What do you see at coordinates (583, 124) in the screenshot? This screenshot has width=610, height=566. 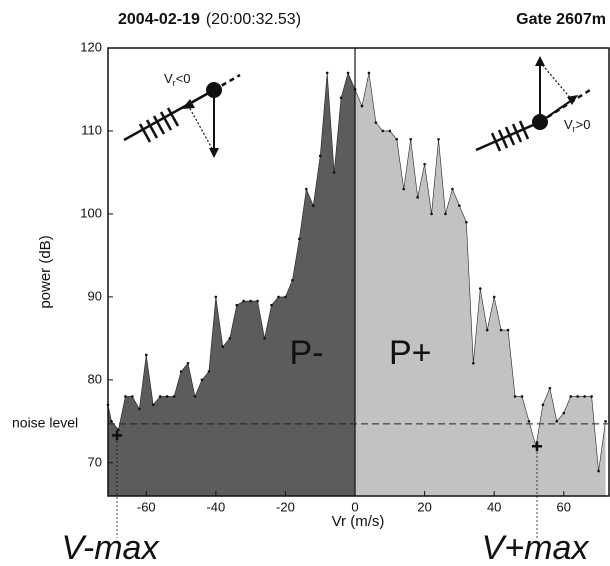 I see `icon-label-rest: >0` at bounding box center [583, 124].